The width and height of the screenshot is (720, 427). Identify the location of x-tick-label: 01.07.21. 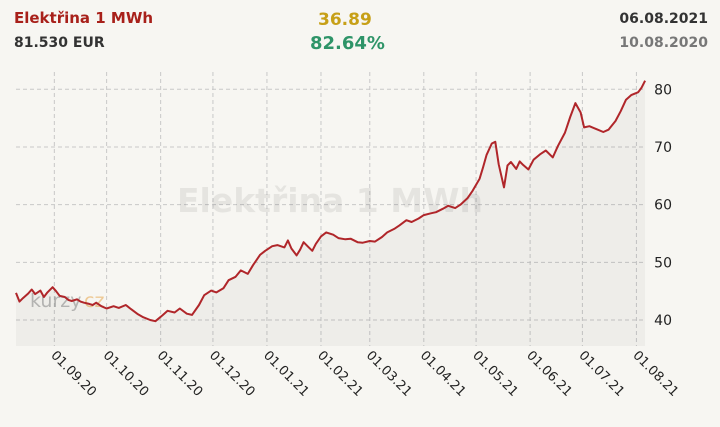
(602, 374).